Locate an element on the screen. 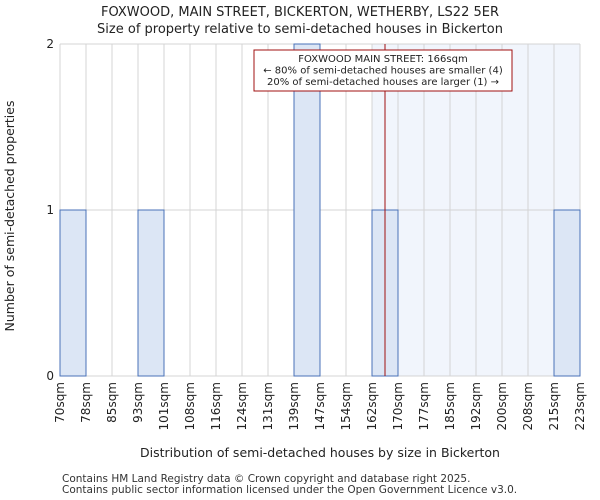 This screenshot has height=500, width=600. annotation-line: FOXWOOD MAIN STREET: 166sqm is located at coordinates (382, 59).